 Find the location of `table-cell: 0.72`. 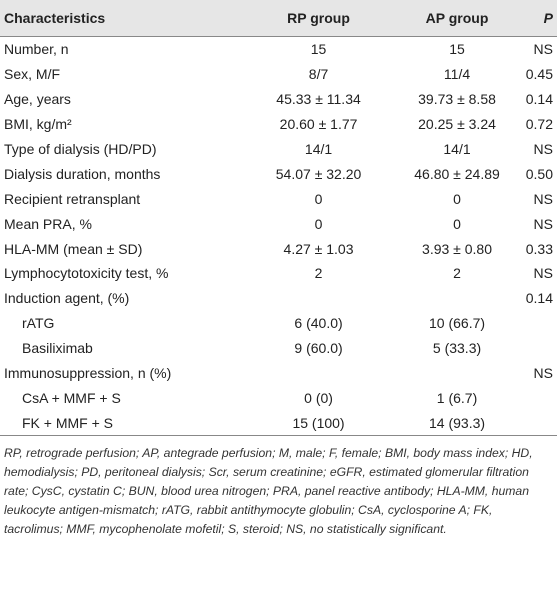

table-cell: 0.72 is located at coordinates (539, 124).